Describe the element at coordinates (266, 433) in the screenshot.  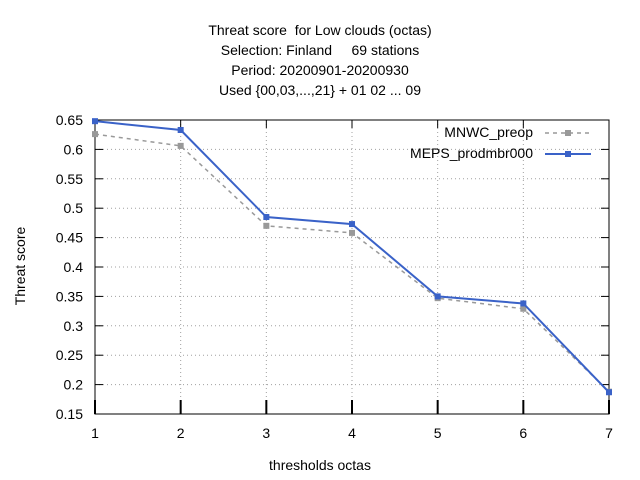
I see `x-tick-label: 3` at that location.